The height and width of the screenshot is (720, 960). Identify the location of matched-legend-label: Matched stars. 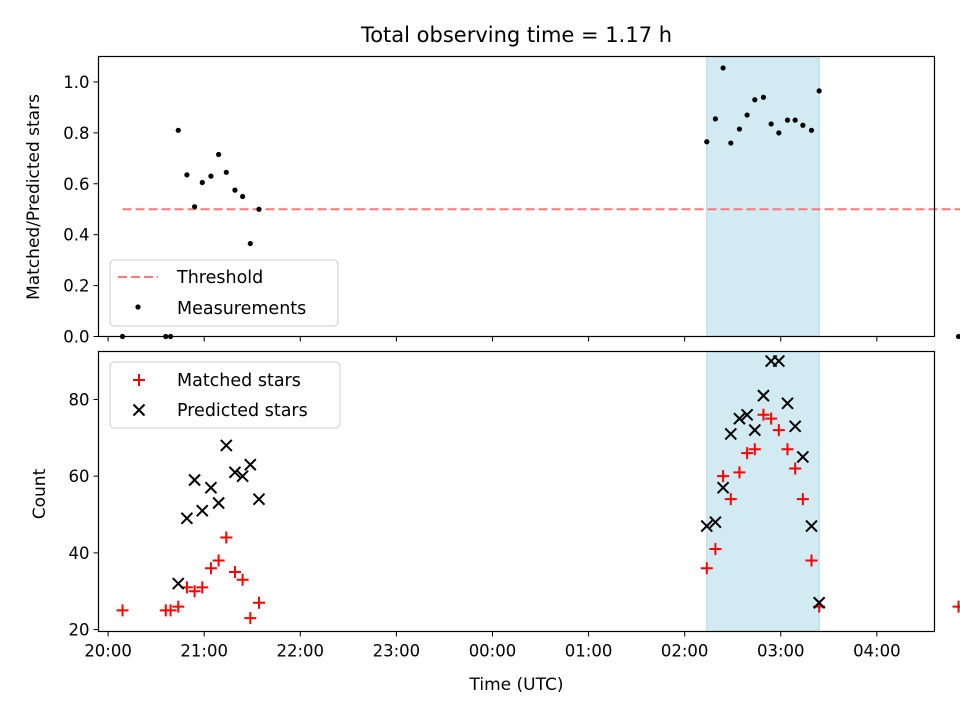
(239, 381).